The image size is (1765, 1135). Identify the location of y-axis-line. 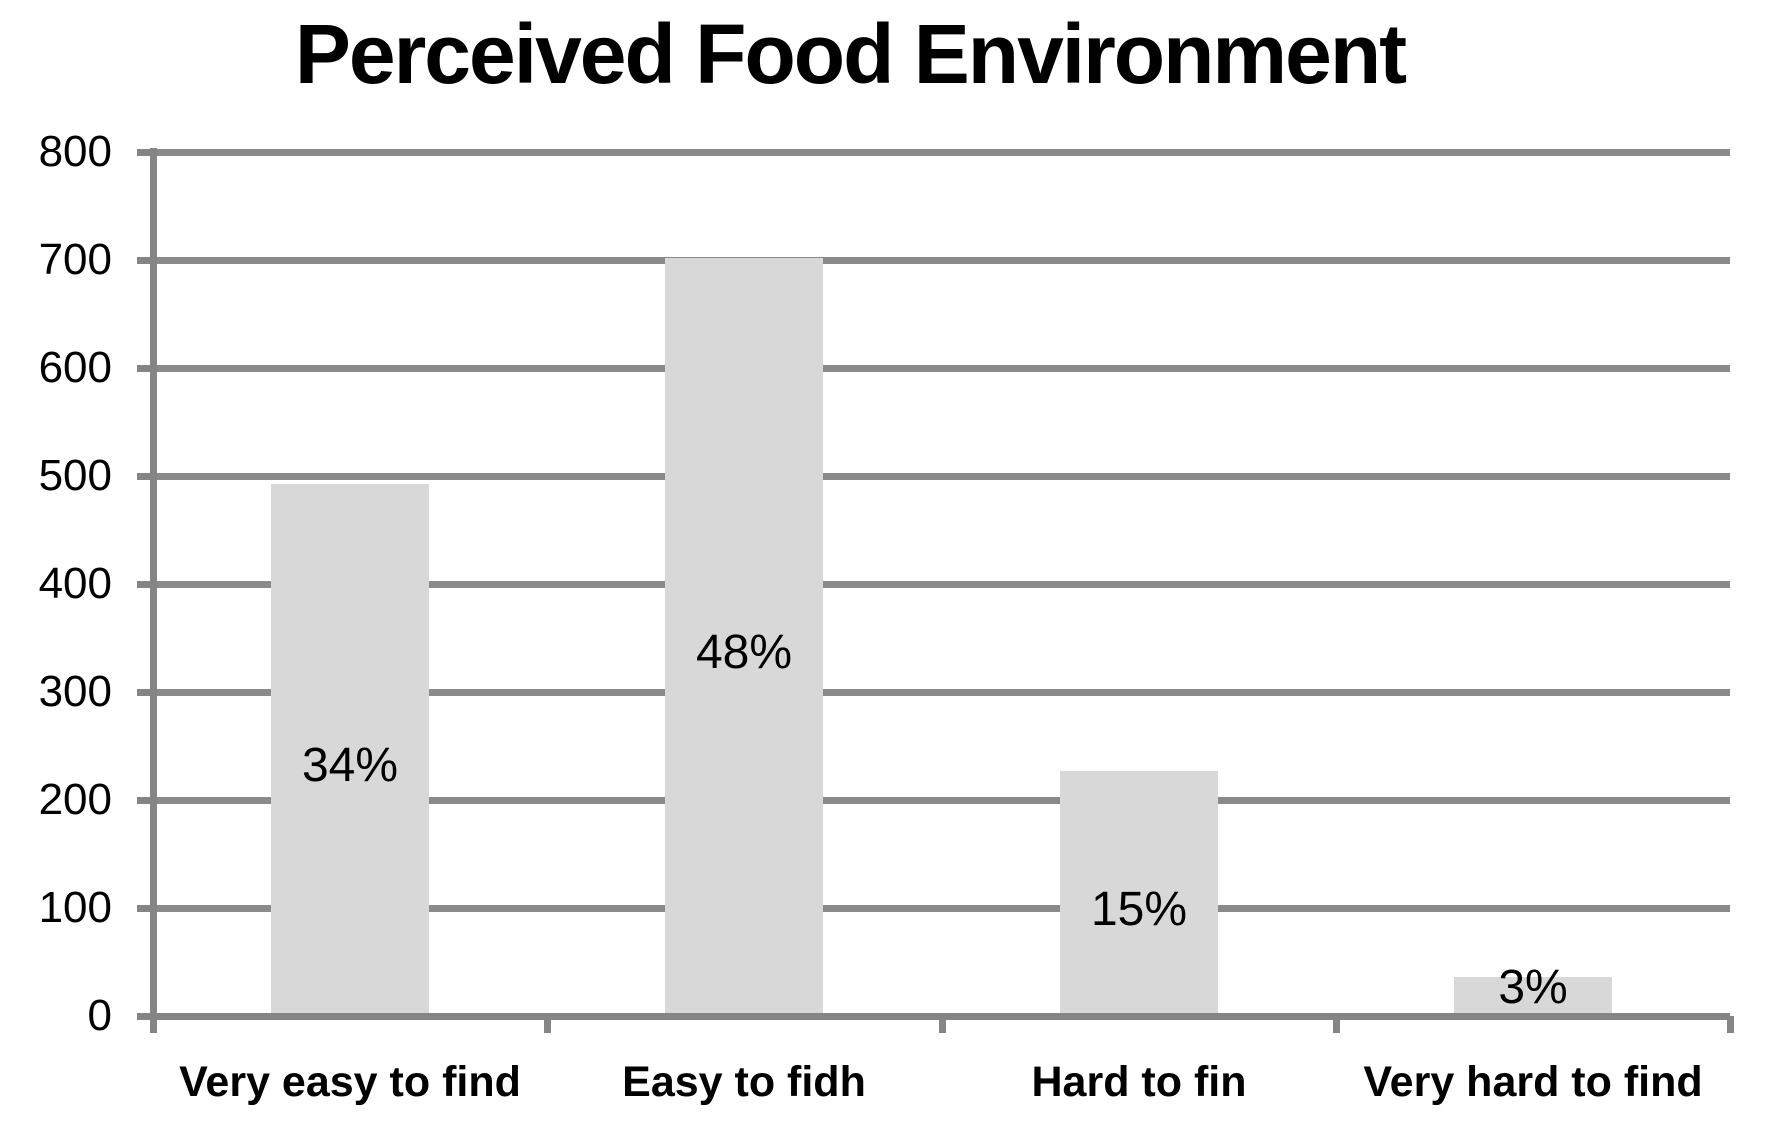
(153, 590).